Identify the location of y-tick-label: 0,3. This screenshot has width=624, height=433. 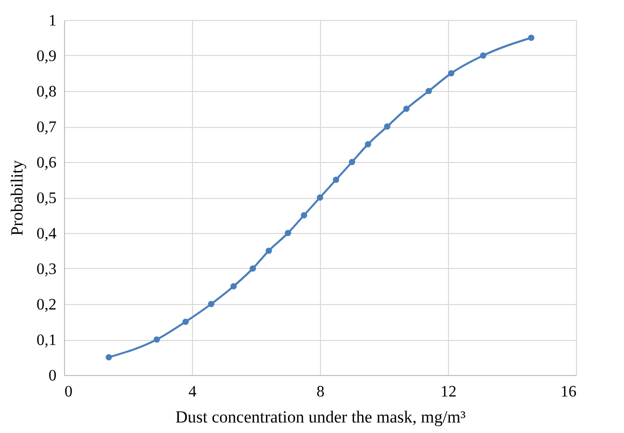
(46, 269).